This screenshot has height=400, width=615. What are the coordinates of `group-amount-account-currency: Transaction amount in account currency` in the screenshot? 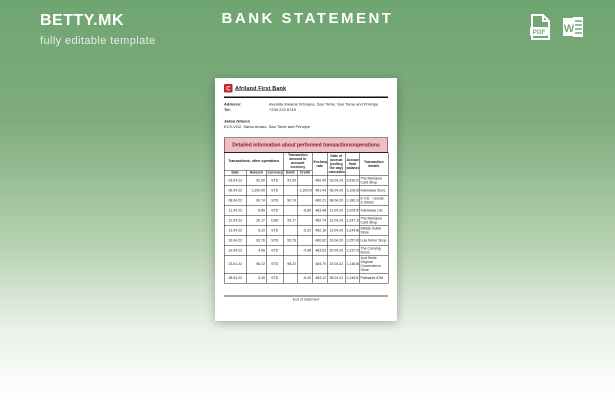 It's located at (298, 161).